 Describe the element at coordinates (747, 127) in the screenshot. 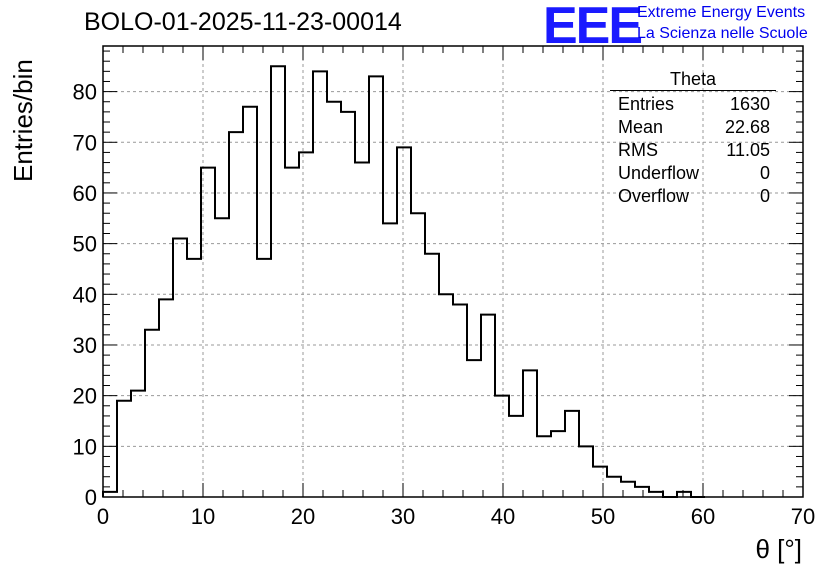

I see `stats-value: 22.68` at that location.